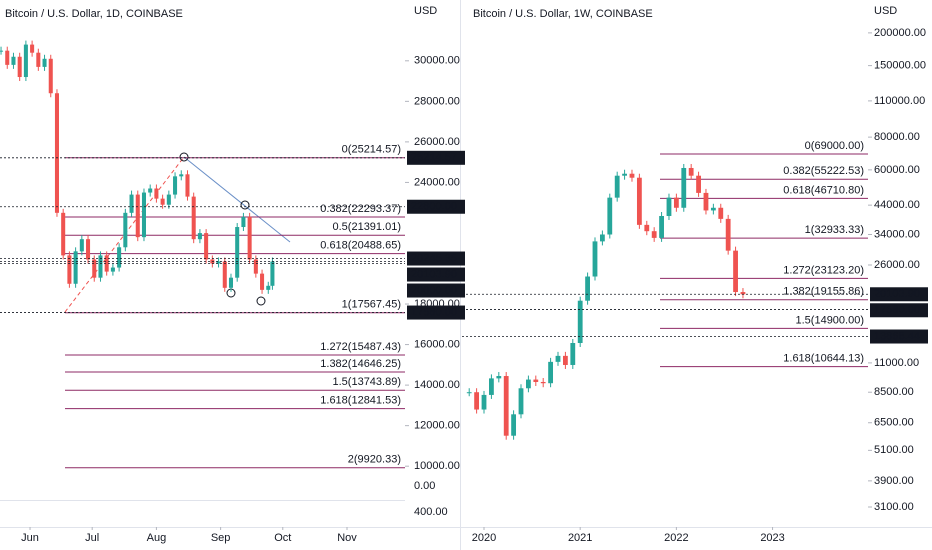  What do you see at coordinates (434, 158) in the screenshot?
I see `price-tag-label: 25214.57` at bounding box center [434, 158].